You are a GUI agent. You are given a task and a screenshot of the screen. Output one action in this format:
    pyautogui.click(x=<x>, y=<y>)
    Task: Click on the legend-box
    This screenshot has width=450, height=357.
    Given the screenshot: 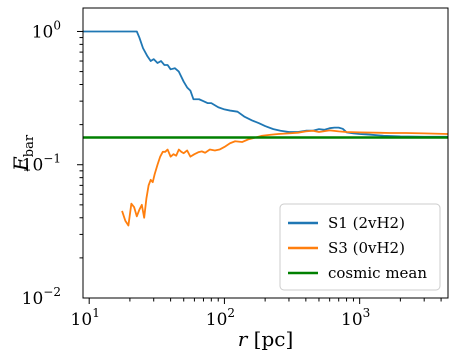 What is the action you would take?
    pyautogui.click(x=360, y=247)
    